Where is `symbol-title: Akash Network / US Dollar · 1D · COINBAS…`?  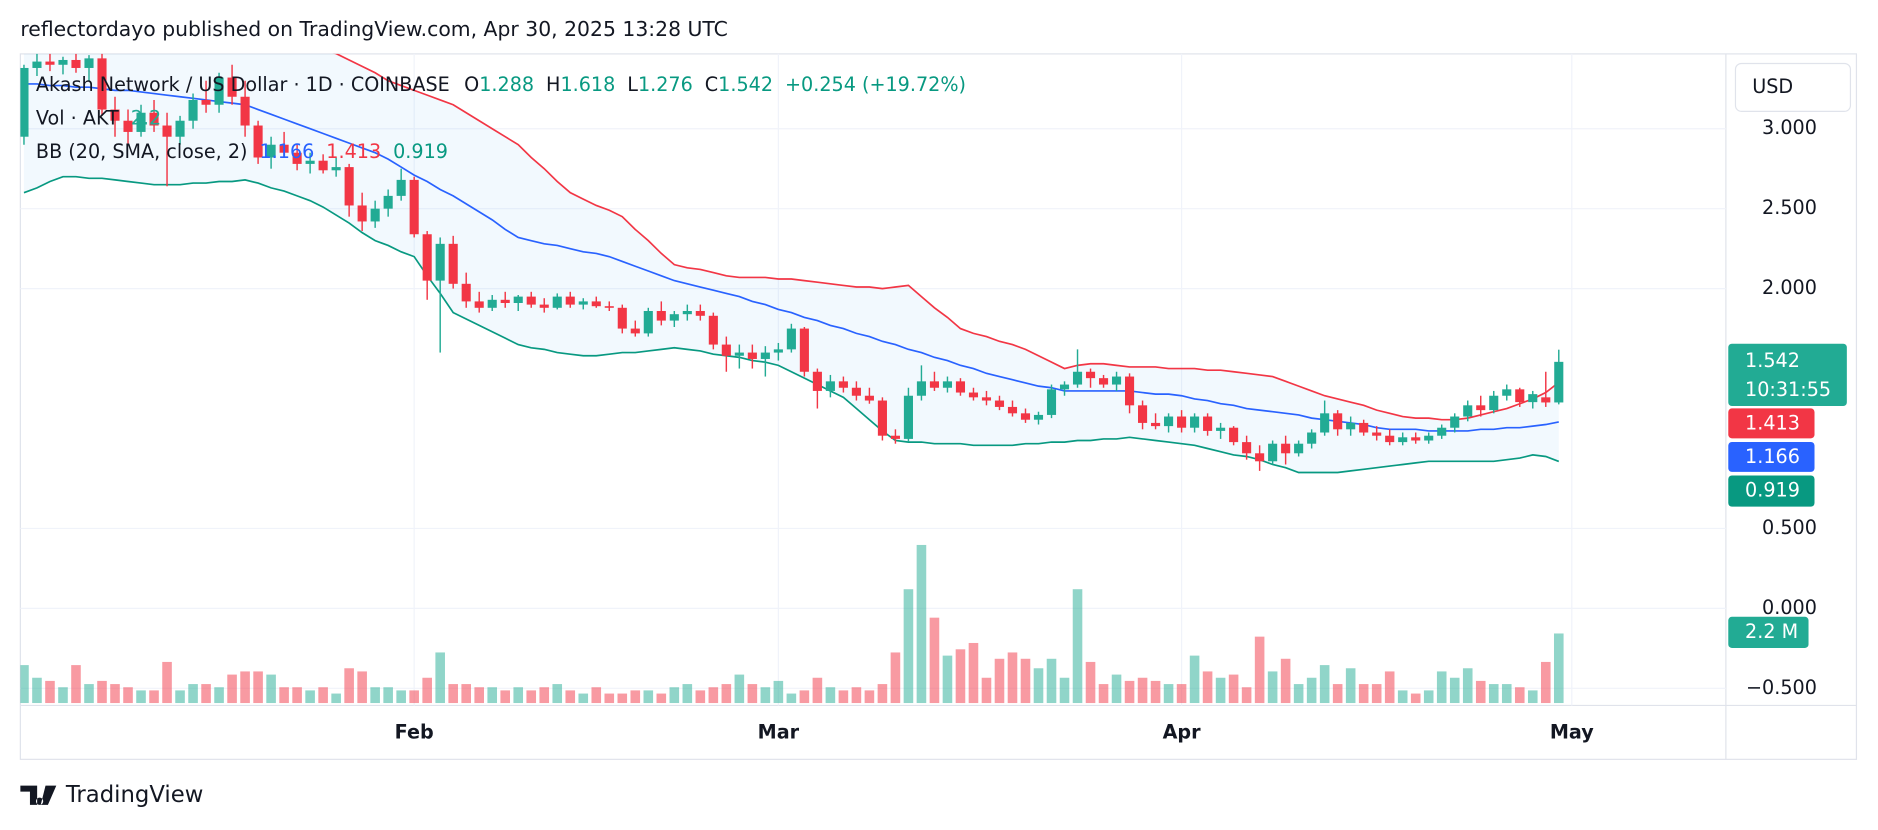 symbol-title: Akash Network / US Dollar · 1D · COINBAS… is located at coordinates (243, 84).